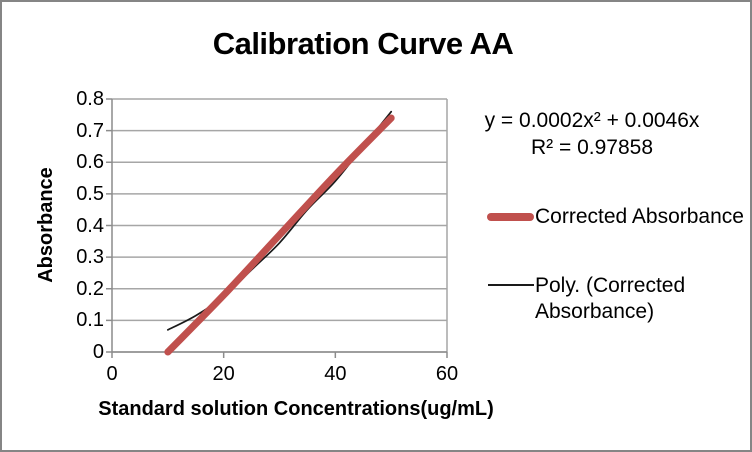 The height and width of the screenshot is (452, 752). I want to click on y-tick-label: 0.5, so click(90, 193).